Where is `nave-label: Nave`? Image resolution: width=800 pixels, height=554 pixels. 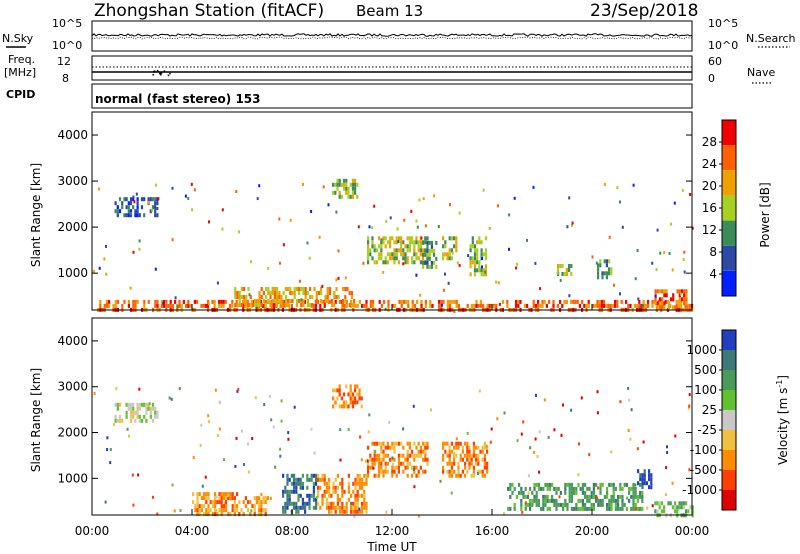 nave-label: Nave is located at coordinates (761, 72).